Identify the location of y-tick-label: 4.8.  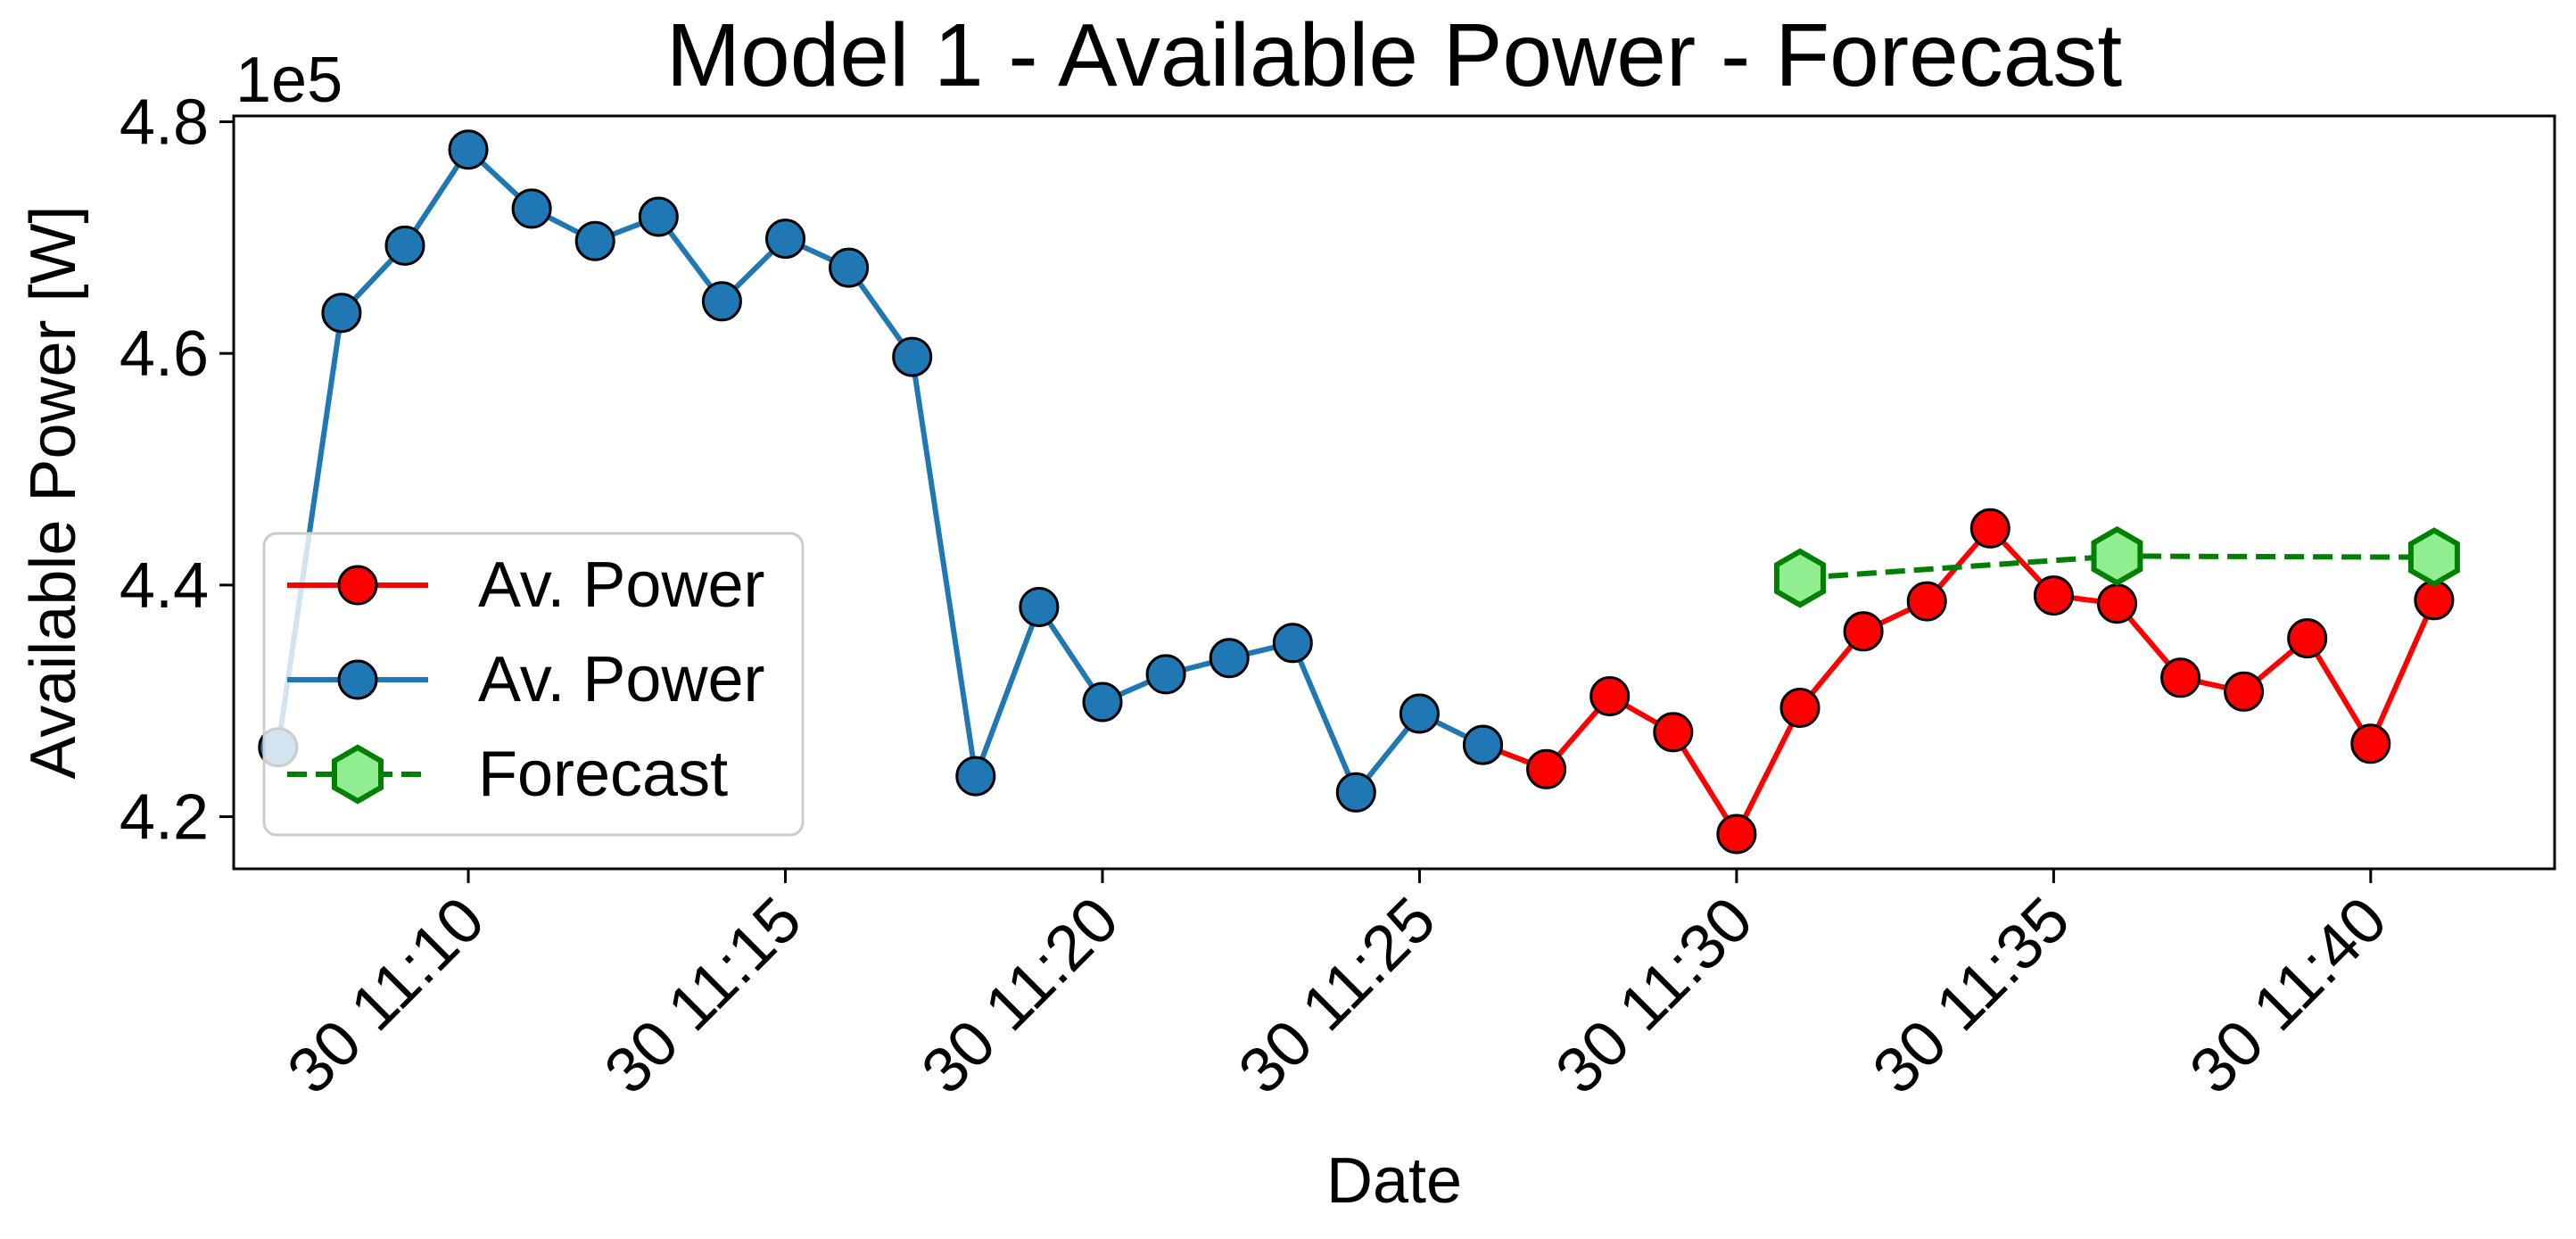
(165, 123).